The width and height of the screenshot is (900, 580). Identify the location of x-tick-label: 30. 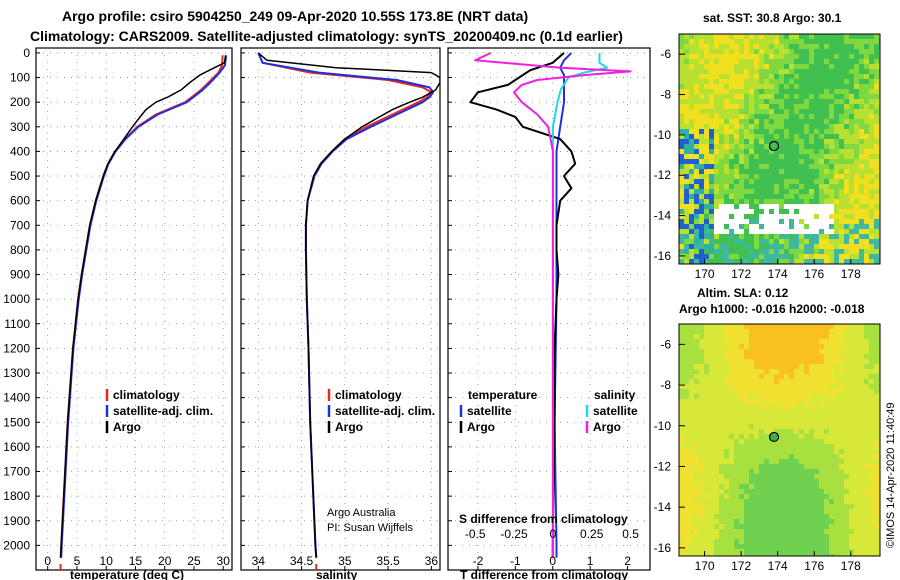
(224, 561).